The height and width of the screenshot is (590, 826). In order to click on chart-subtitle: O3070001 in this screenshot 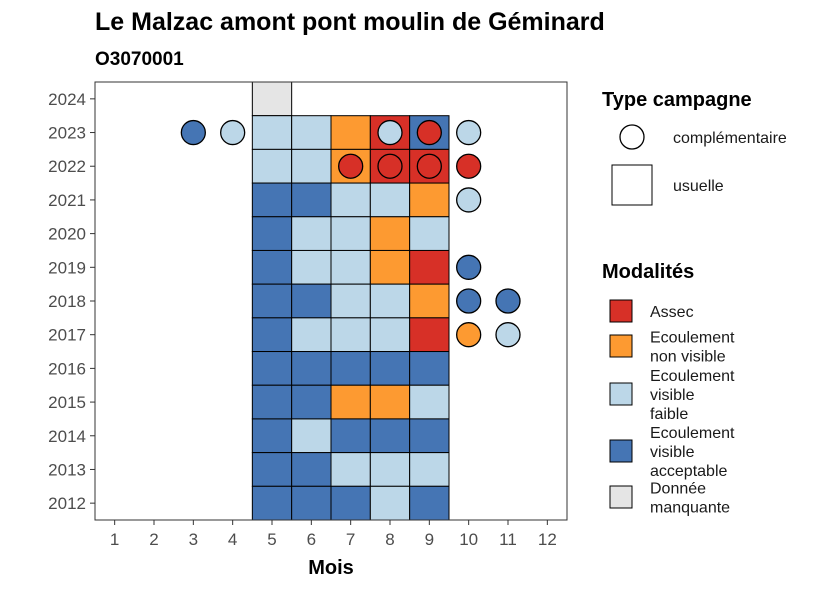, I will do `click(139, 59)`.